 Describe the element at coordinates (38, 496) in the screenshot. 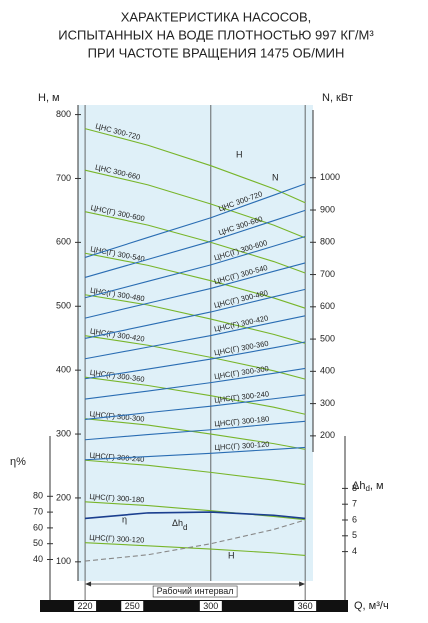

I see `tick-label: 80` at that location.